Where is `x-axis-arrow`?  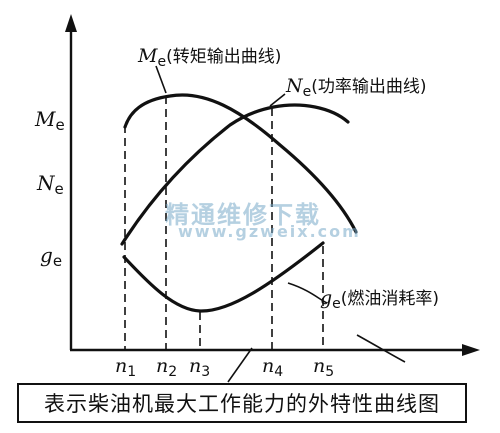 x-axis-arrow is located at coordinates (471, 350).